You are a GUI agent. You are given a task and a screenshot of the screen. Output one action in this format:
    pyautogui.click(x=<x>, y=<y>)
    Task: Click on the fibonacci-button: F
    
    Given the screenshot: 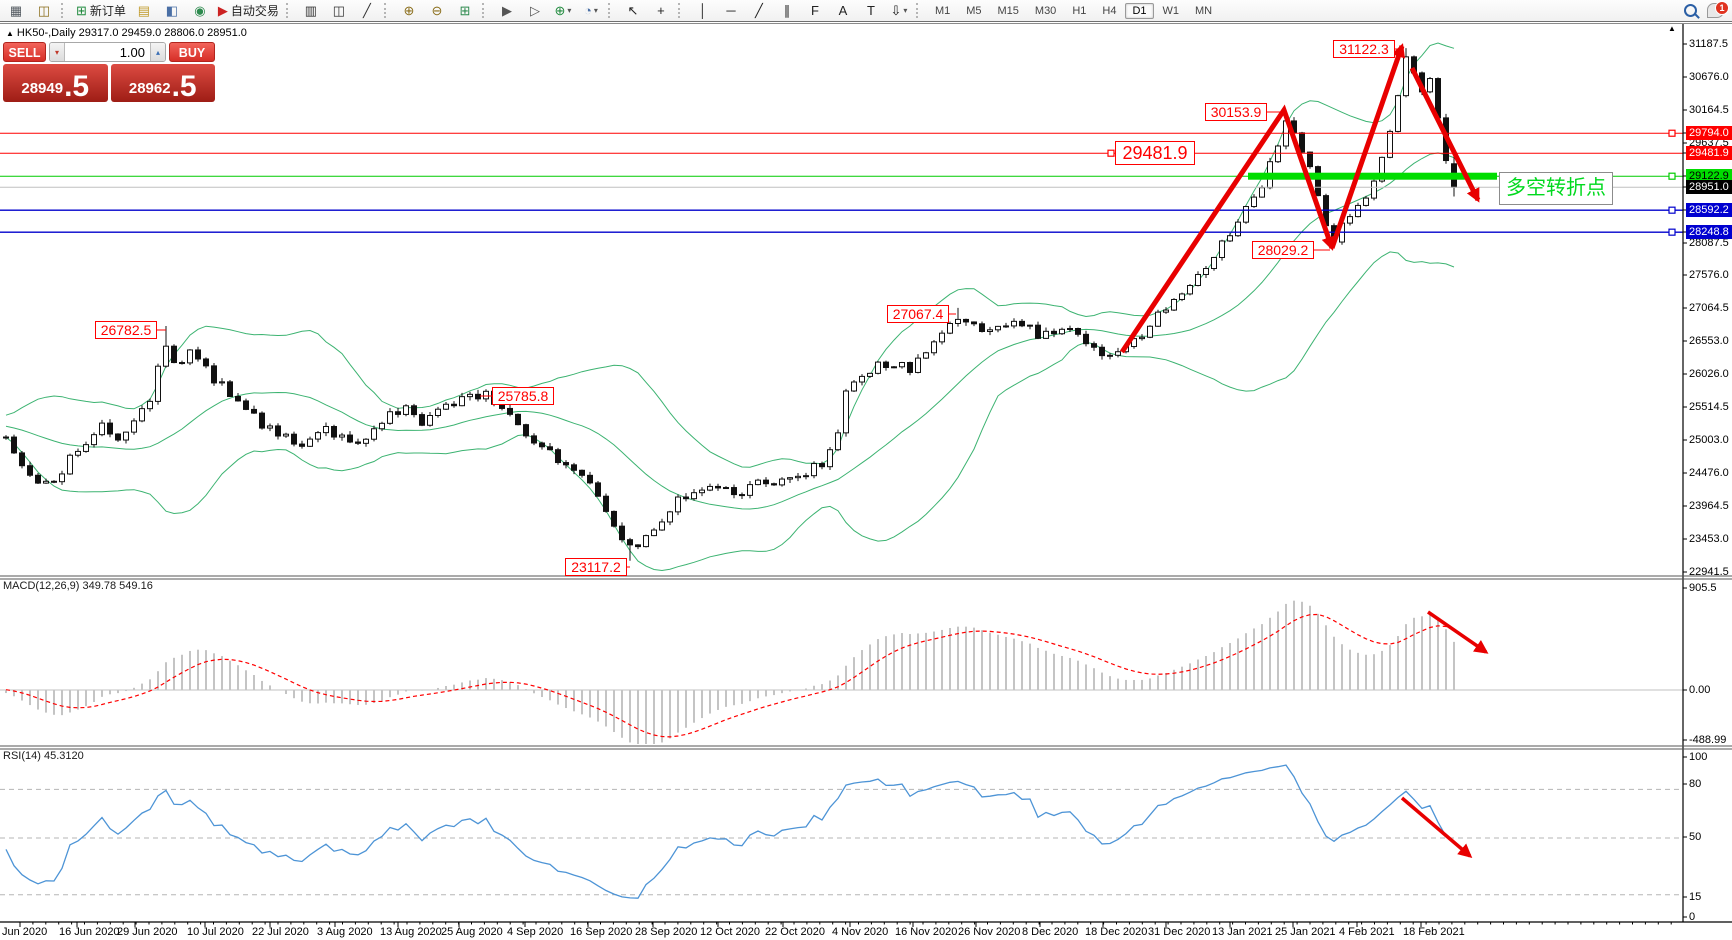 What is the action you would take?
    pyautogui.click(x=815, y=11)
    